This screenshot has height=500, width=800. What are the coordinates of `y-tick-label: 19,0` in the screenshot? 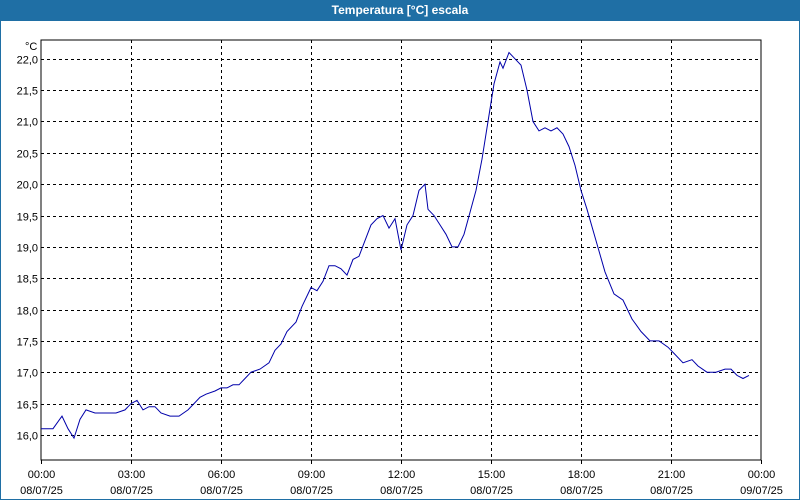 It's located at (27, 249).